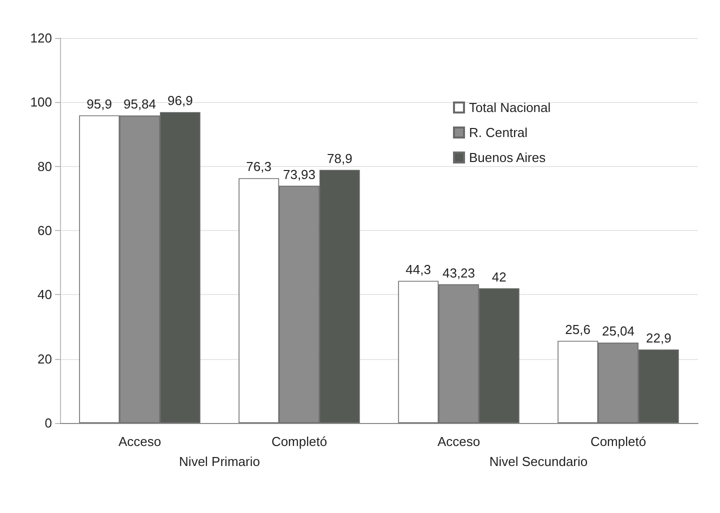 This screenshot has width=720, height=513. Describe the element at coordinates (41, 102) in the screenshot. I see `y-tick-label: 100` at that location.